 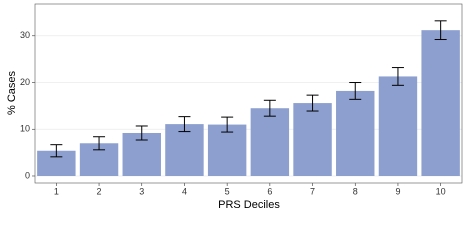 I want to click on x-tick-label: 8, so click(x=355, y=191).